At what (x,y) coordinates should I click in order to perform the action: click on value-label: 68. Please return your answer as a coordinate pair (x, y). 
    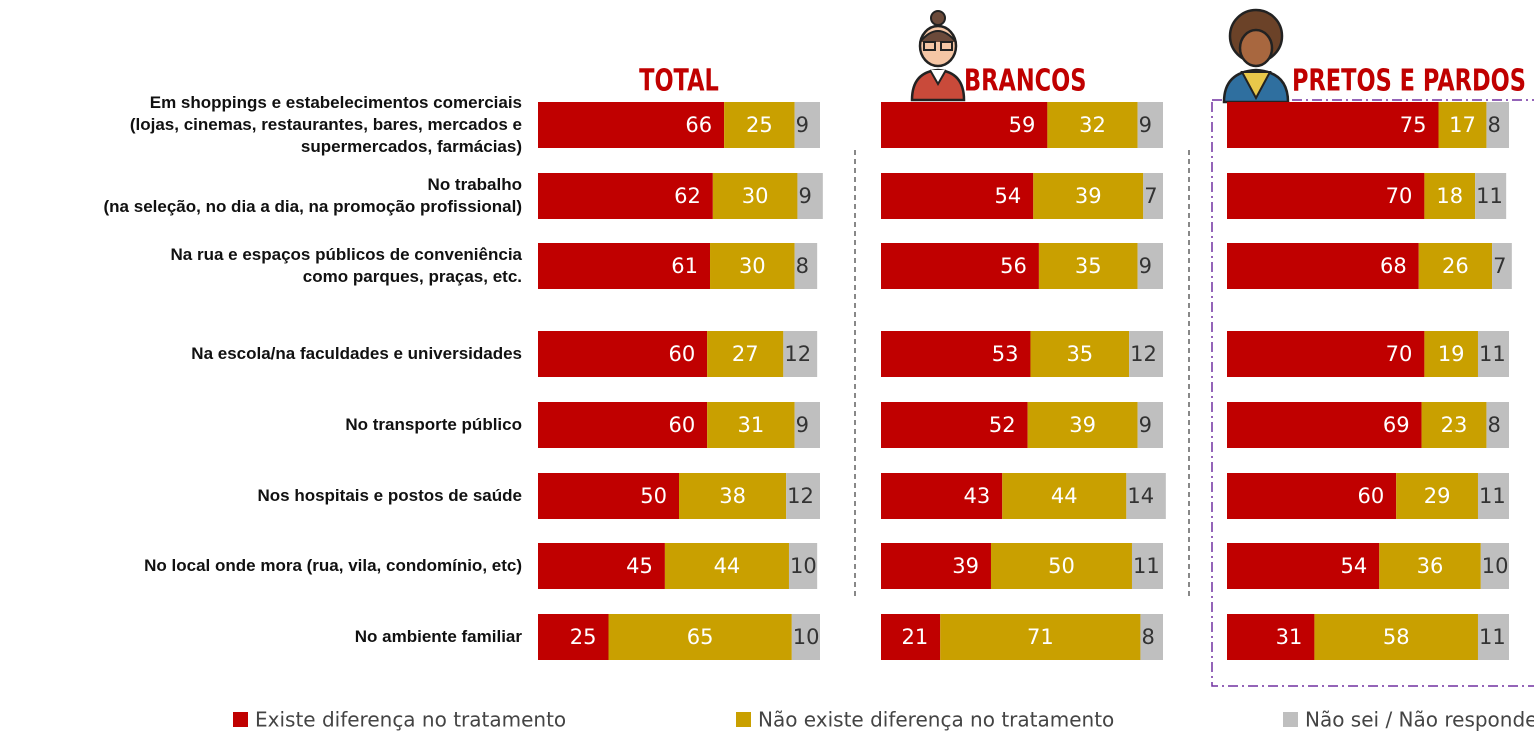
    Looking at the image, I should click on (1393, 266).